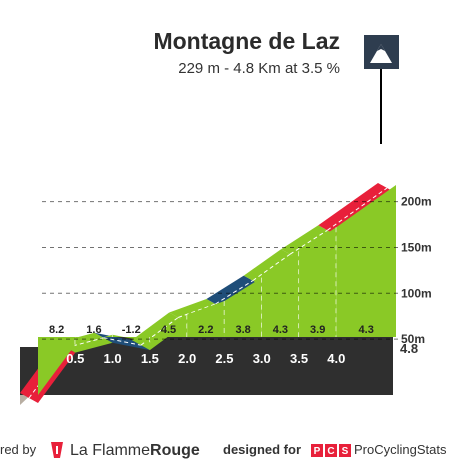 Image resolution: width=455 pixels, height=468 pixels. I want to click on x-tick-label: 3.5, so click(299, 358).